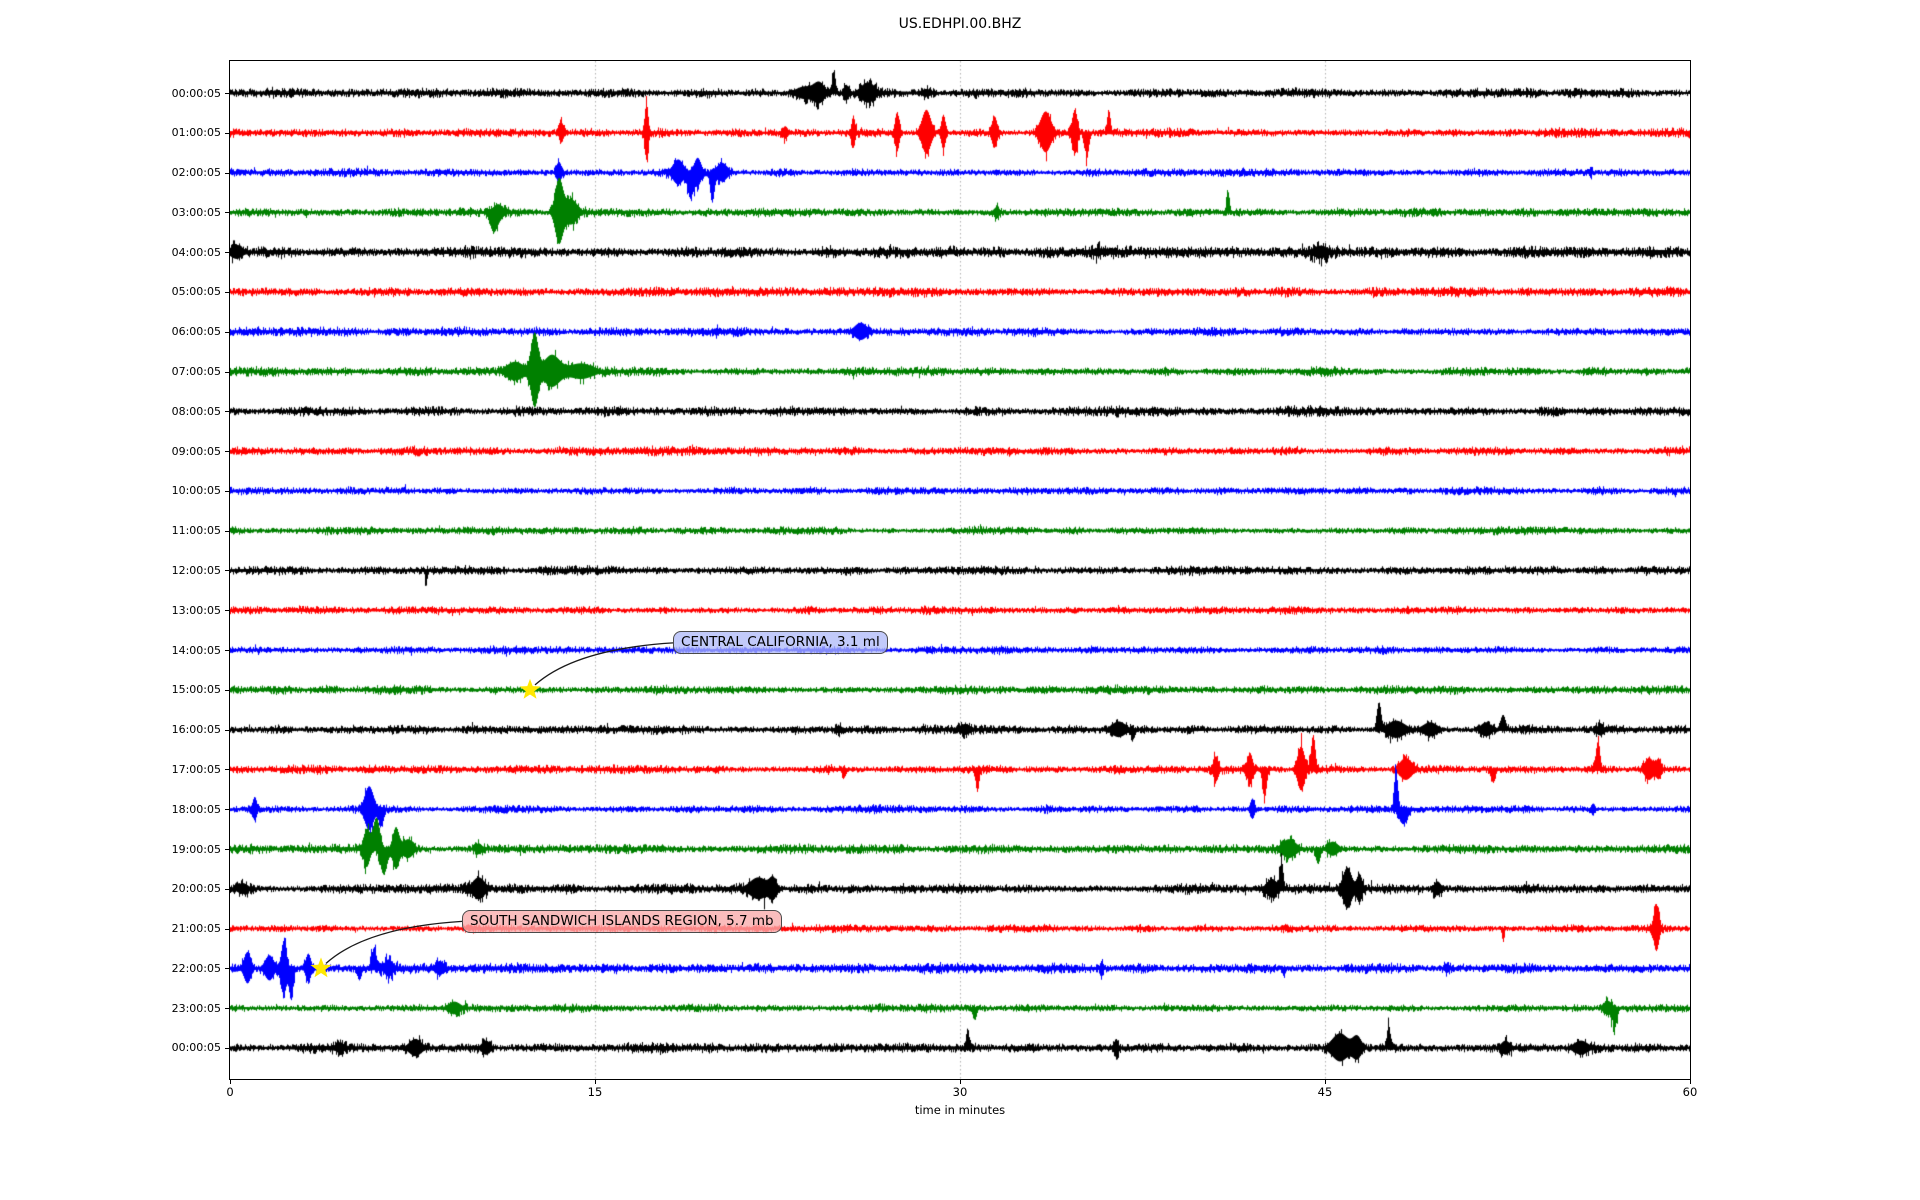 The width and height of the screenshot is (1920, 1200). Describe the element at coordinates (960, 24) in the screenshot. I see `plot-title: US.EDHPI.00.BHZ` at that location.